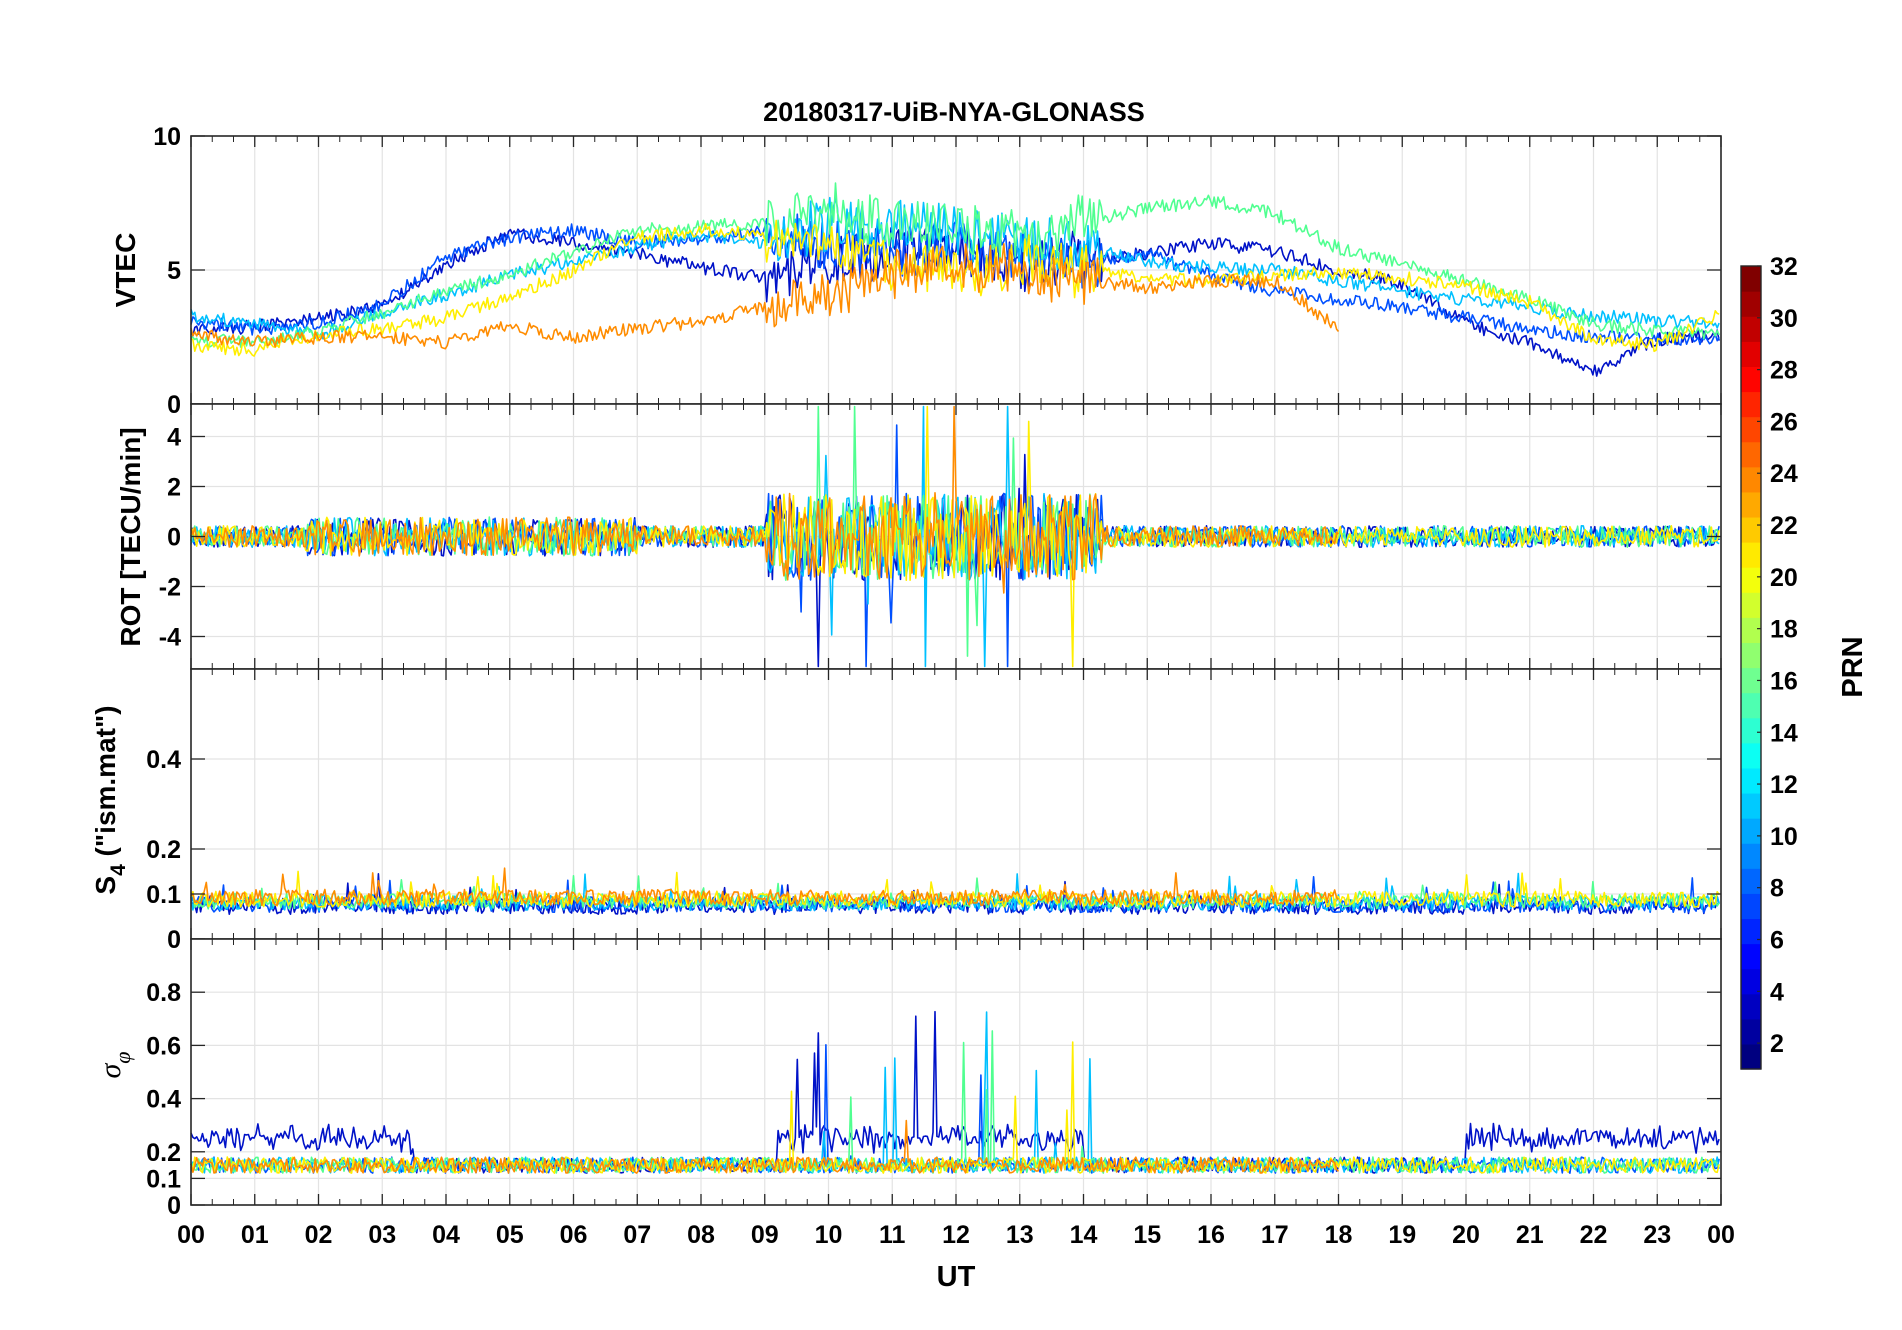 The height and width of the screenshot is (1330, 1902). I want to click on x-tick-label: 20, so click(1466, 1235).